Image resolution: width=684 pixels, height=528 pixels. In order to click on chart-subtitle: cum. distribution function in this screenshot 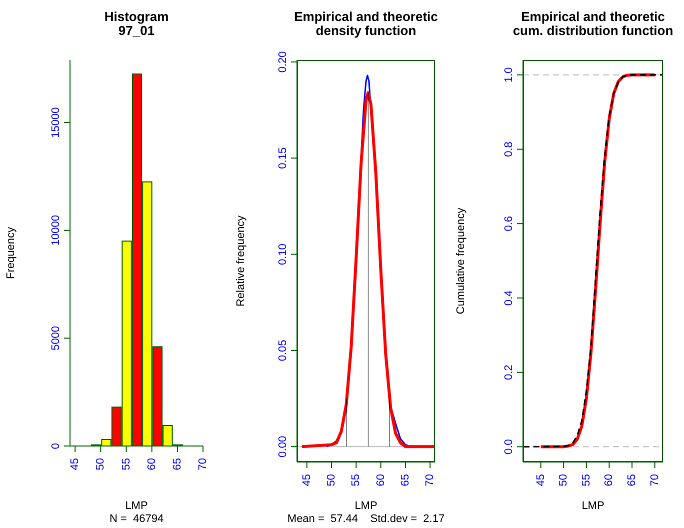, I will do `click(593, 30)`.